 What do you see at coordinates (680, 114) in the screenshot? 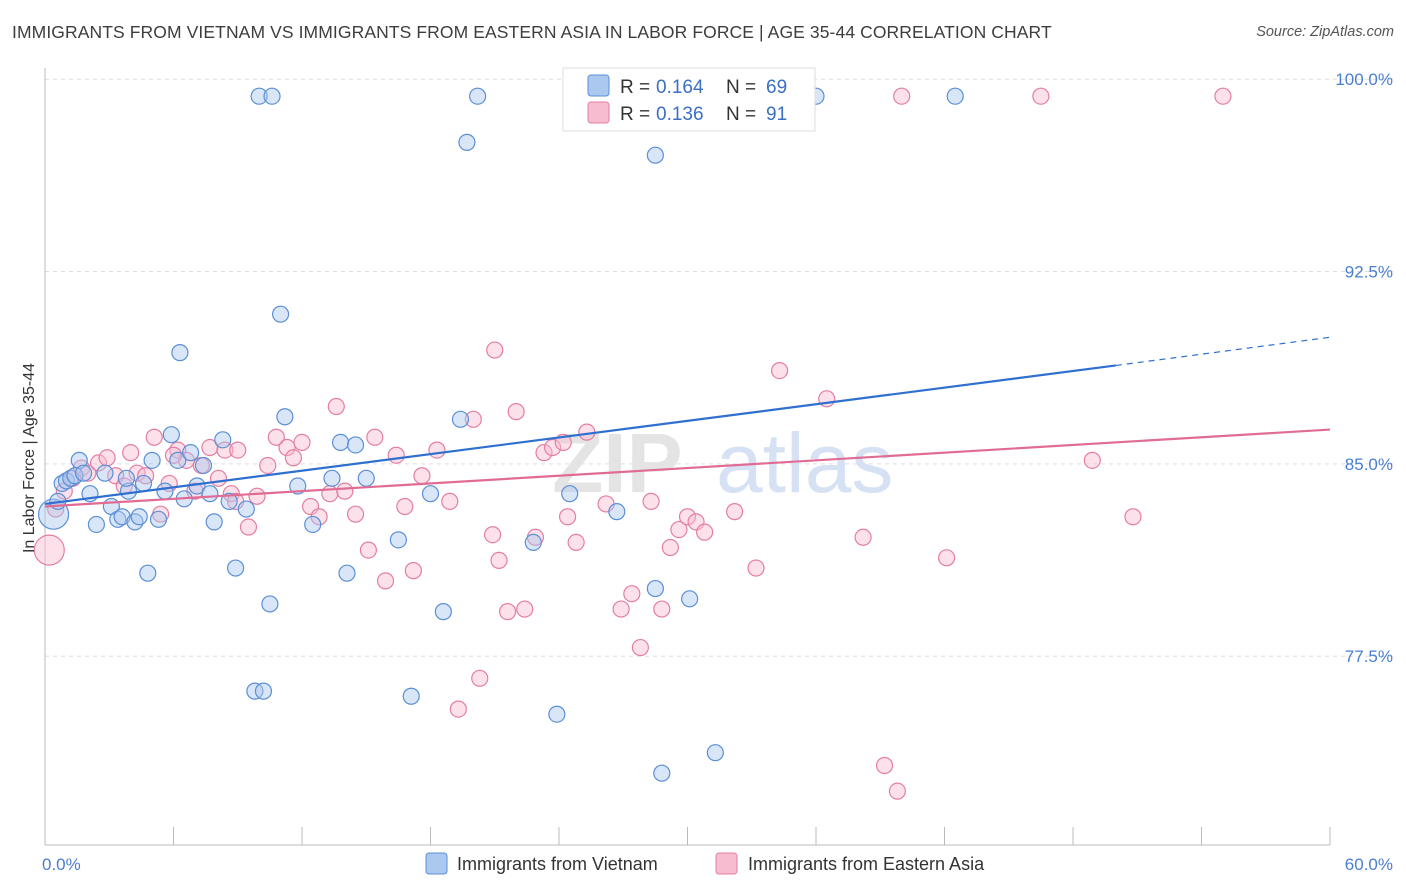
I see `legend-r-value-eastasia: 0.136` at bounding box center [680, 114].